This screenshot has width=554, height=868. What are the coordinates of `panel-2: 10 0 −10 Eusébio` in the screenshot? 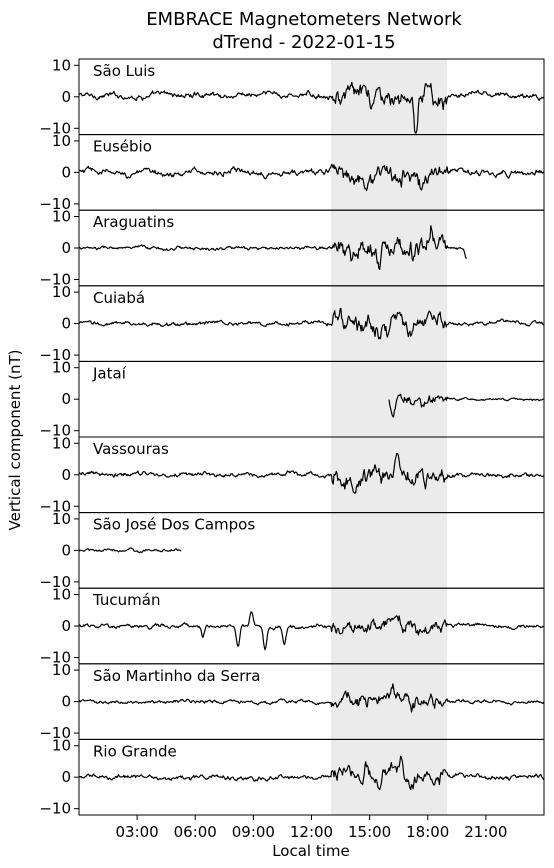 It's located at (292, 172).